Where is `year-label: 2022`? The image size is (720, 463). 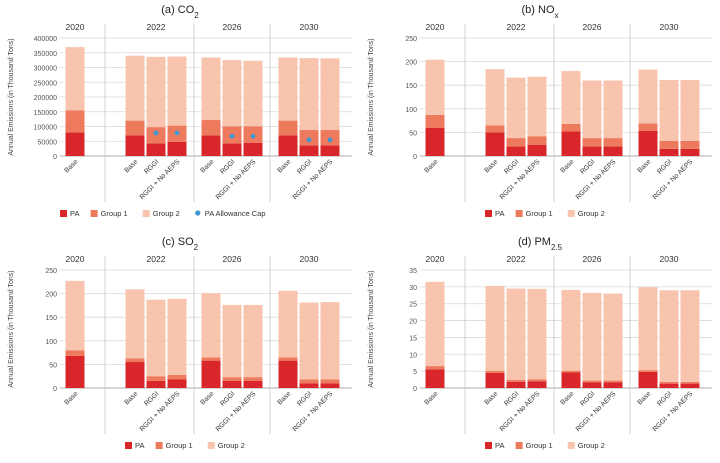
year-label: 2022 is located at coordinates (516, 259).